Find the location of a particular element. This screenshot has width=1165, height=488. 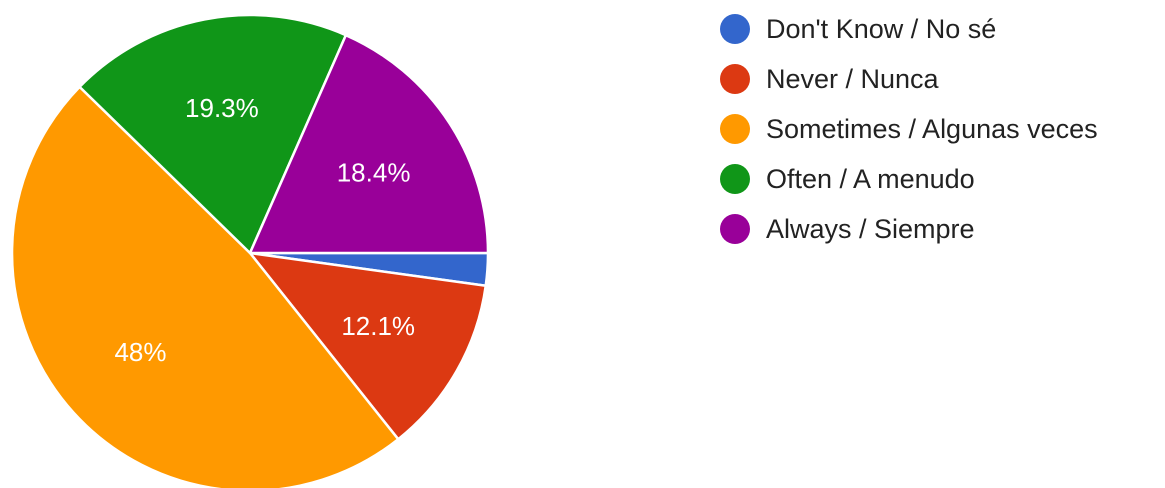

legend-label: Always / Siempre is located at coordinates (870, 229).